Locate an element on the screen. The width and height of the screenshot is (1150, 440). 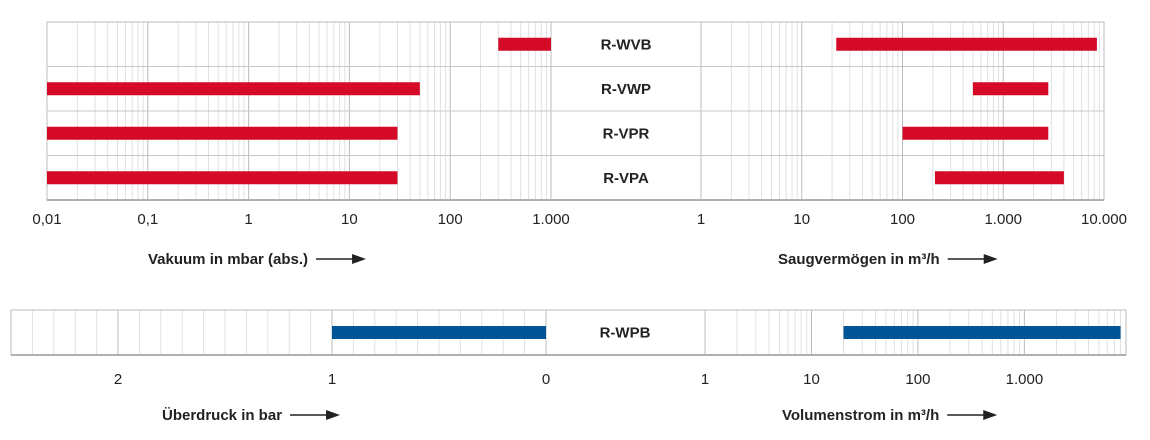
tick-label: 0 is located at coordinates (546, 379).